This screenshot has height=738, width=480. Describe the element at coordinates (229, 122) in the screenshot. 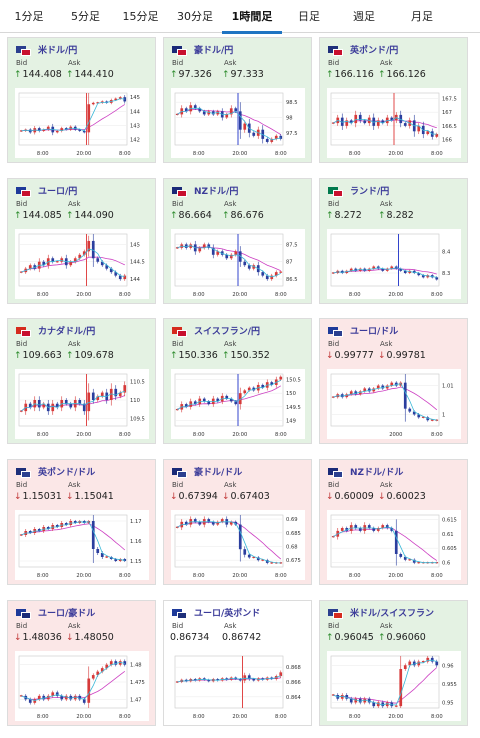

I see `long-moving-average-line` at that location.